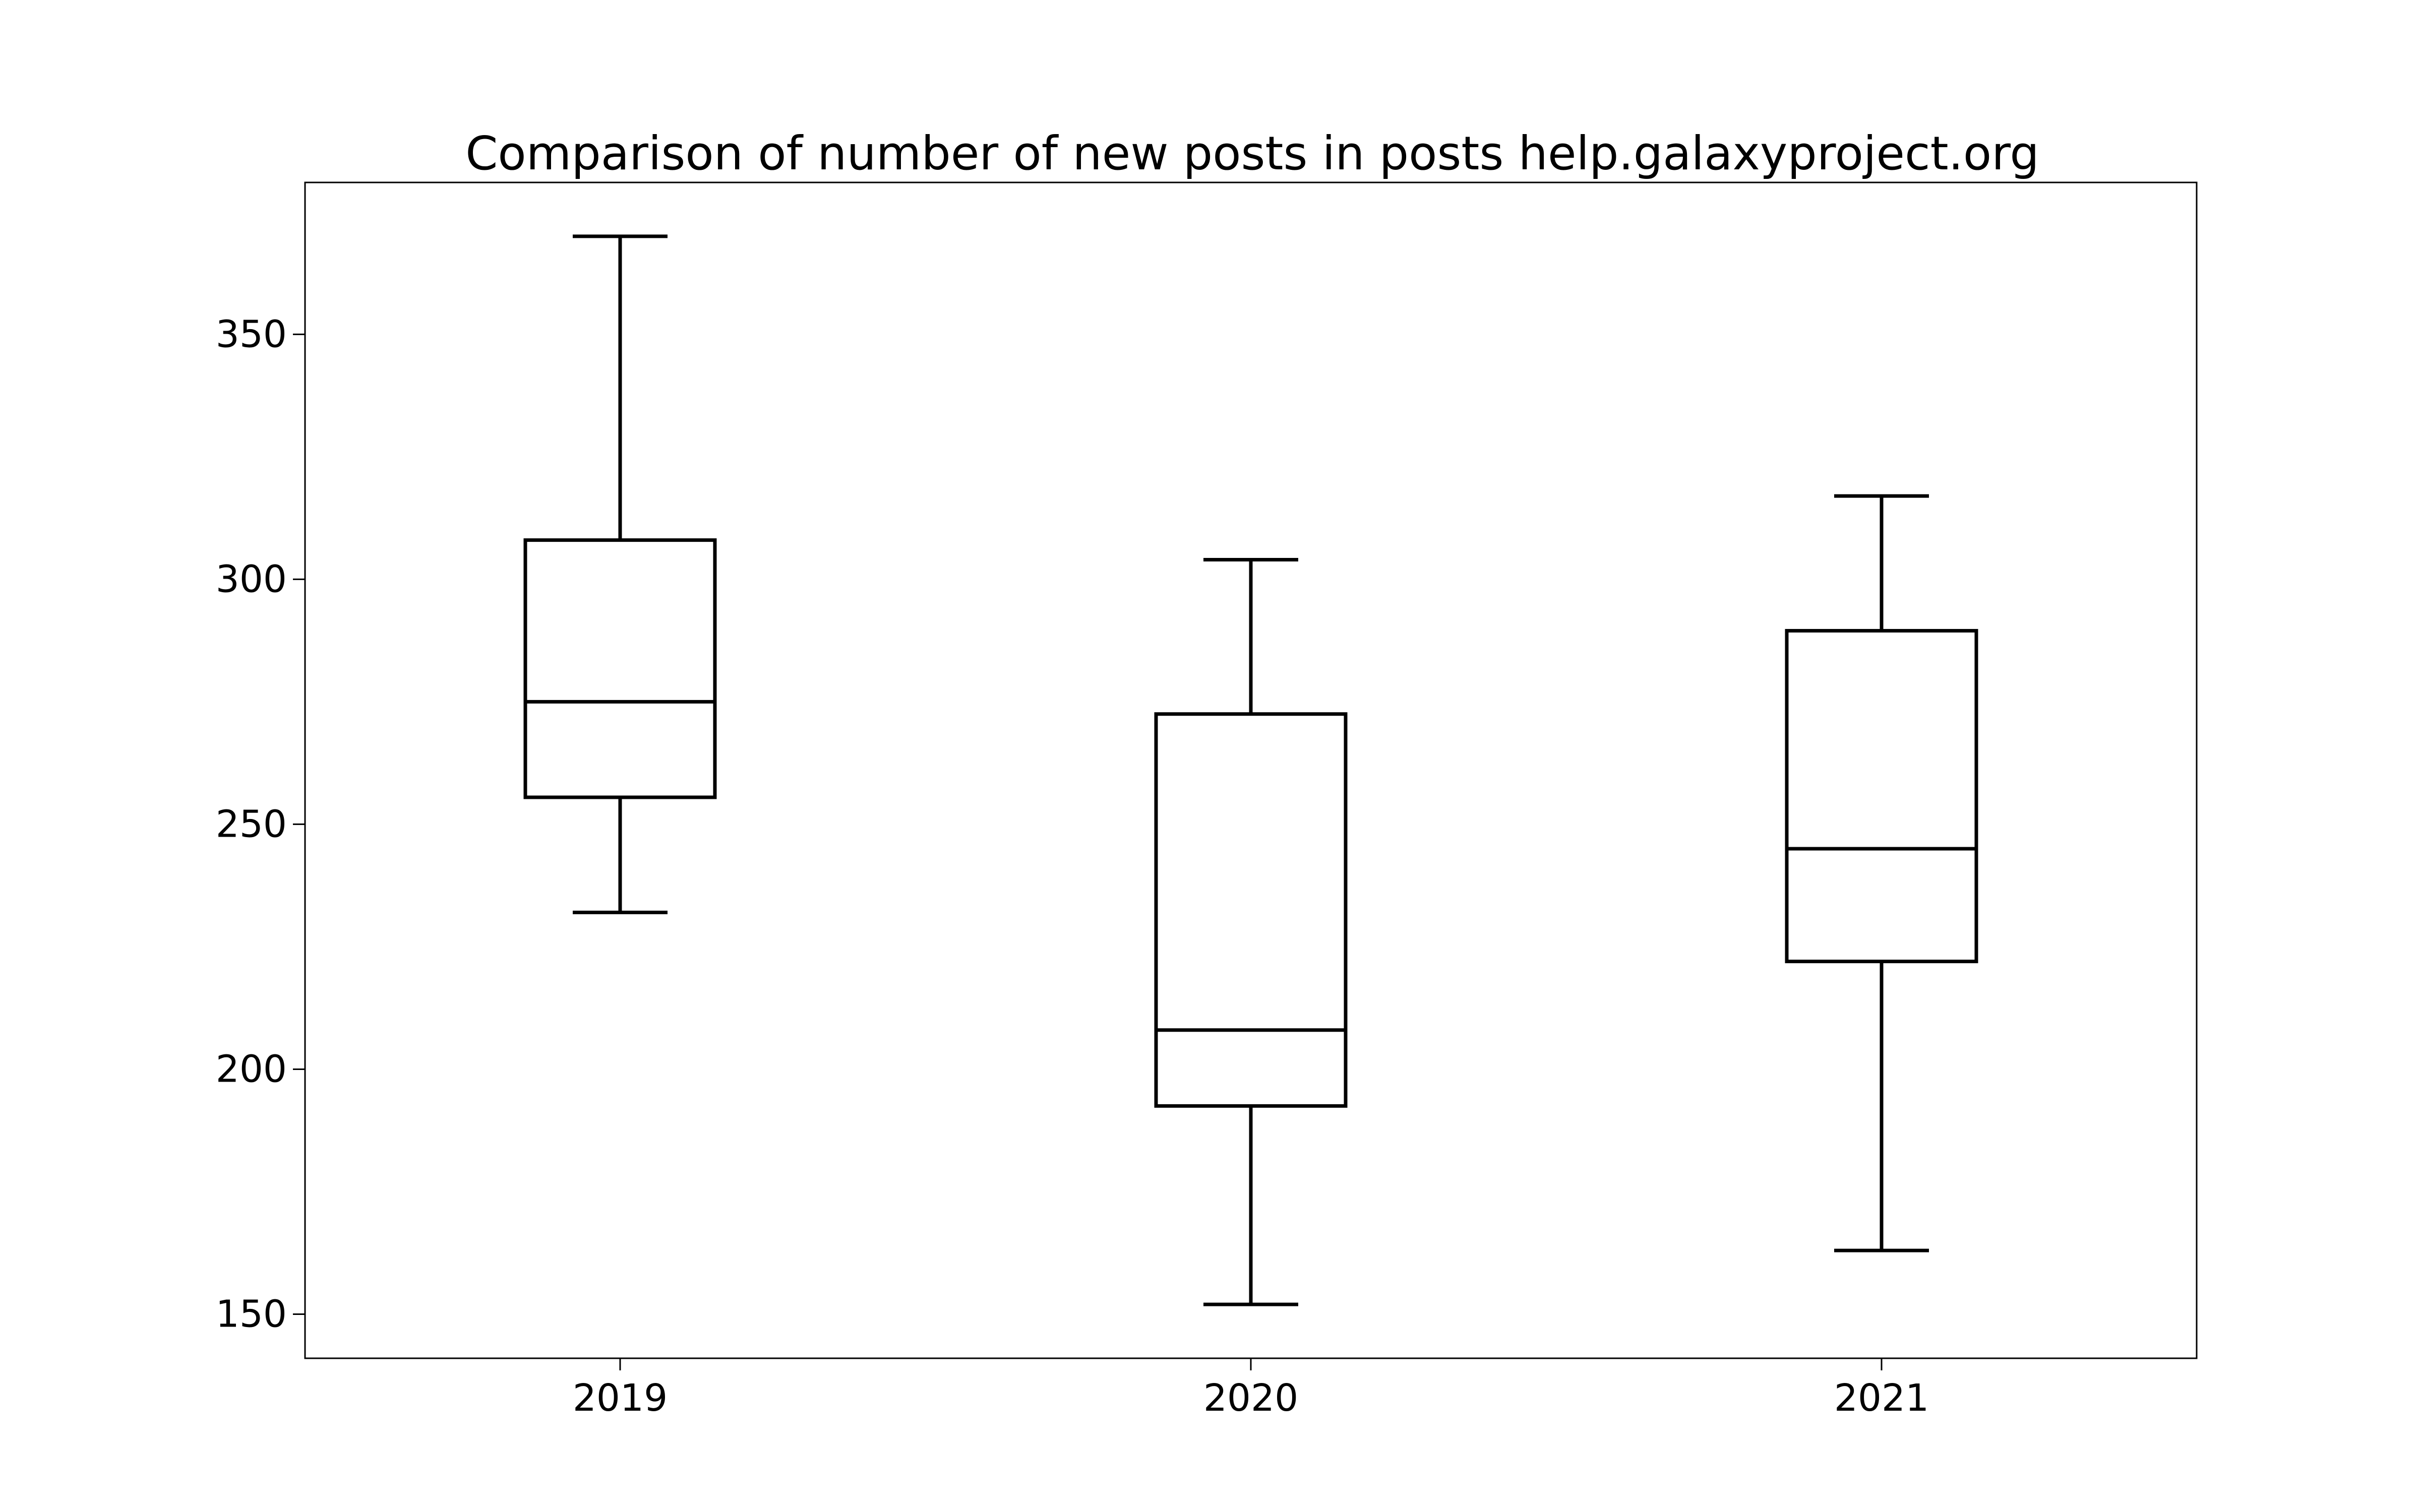 The height and width of the screenshot is (1512, 2420). Describe the element at coordinates (251, 824) in the screenshot. I see `y-tick-label: 250` at that location.